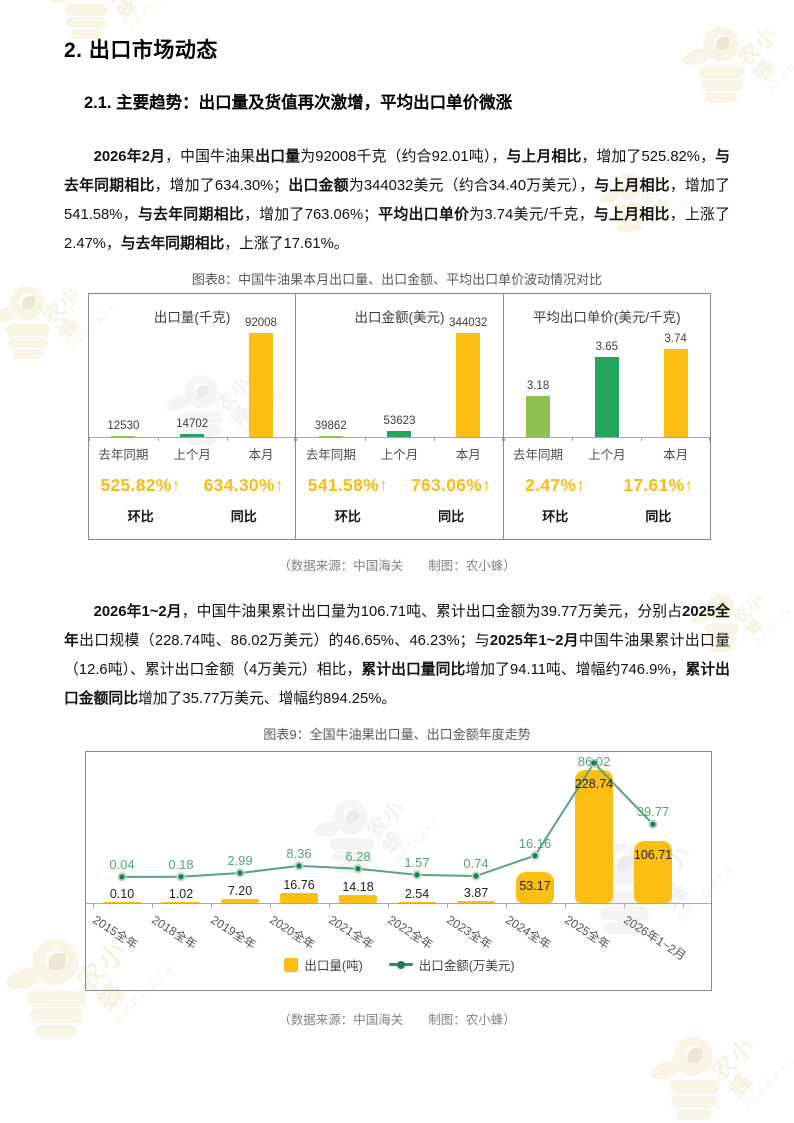  What do you see at coordinates (432, 612) in the screenshot?
I see `text-run: ，中国牛油果累计出口量为106.71吨、累计出口金额为39.77万美元，分别占` at bounding box center [432, 612].